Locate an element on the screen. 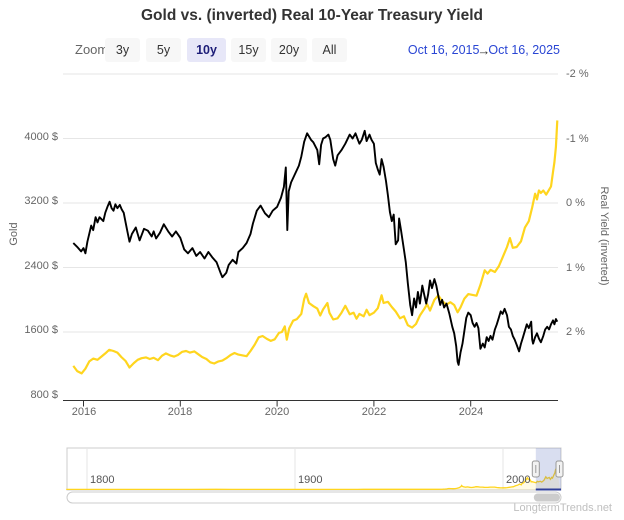  range-button-10y: 10y is located at coordinates (206, 50).